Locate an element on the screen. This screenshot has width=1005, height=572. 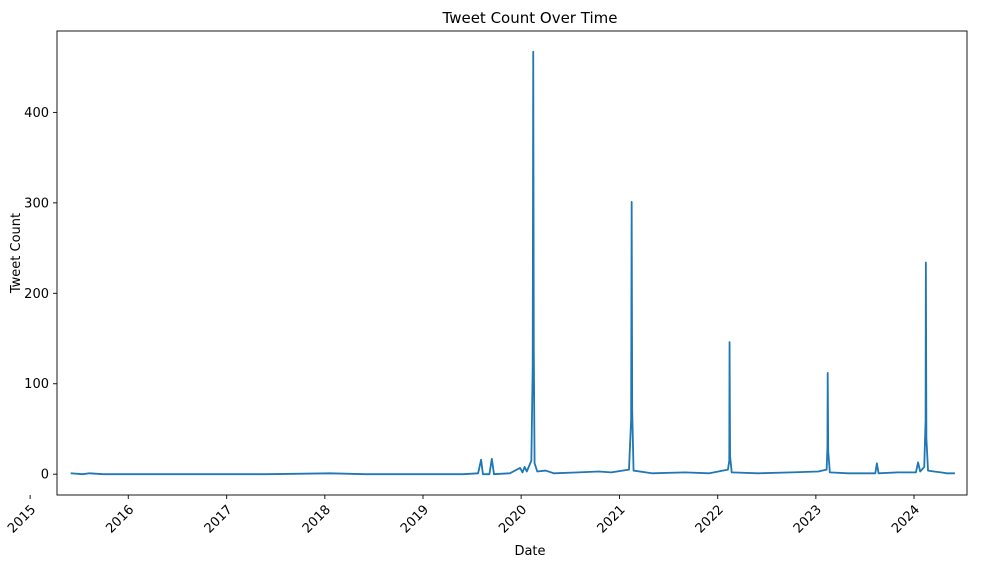
y-tick-label: 0 is located at coordinates (45, 475).